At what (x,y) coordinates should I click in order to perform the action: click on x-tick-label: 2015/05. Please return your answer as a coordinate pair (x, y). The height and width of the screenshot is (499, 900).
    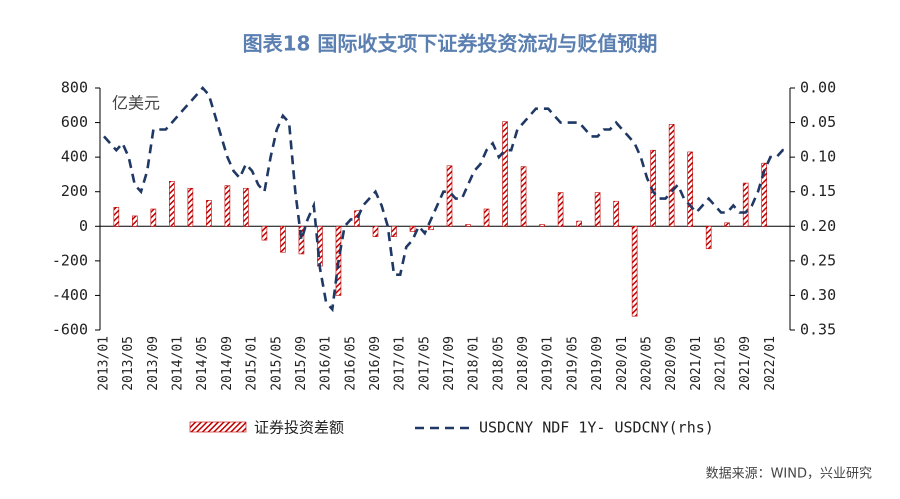
    Looking at the image, I should click on (276, 363).